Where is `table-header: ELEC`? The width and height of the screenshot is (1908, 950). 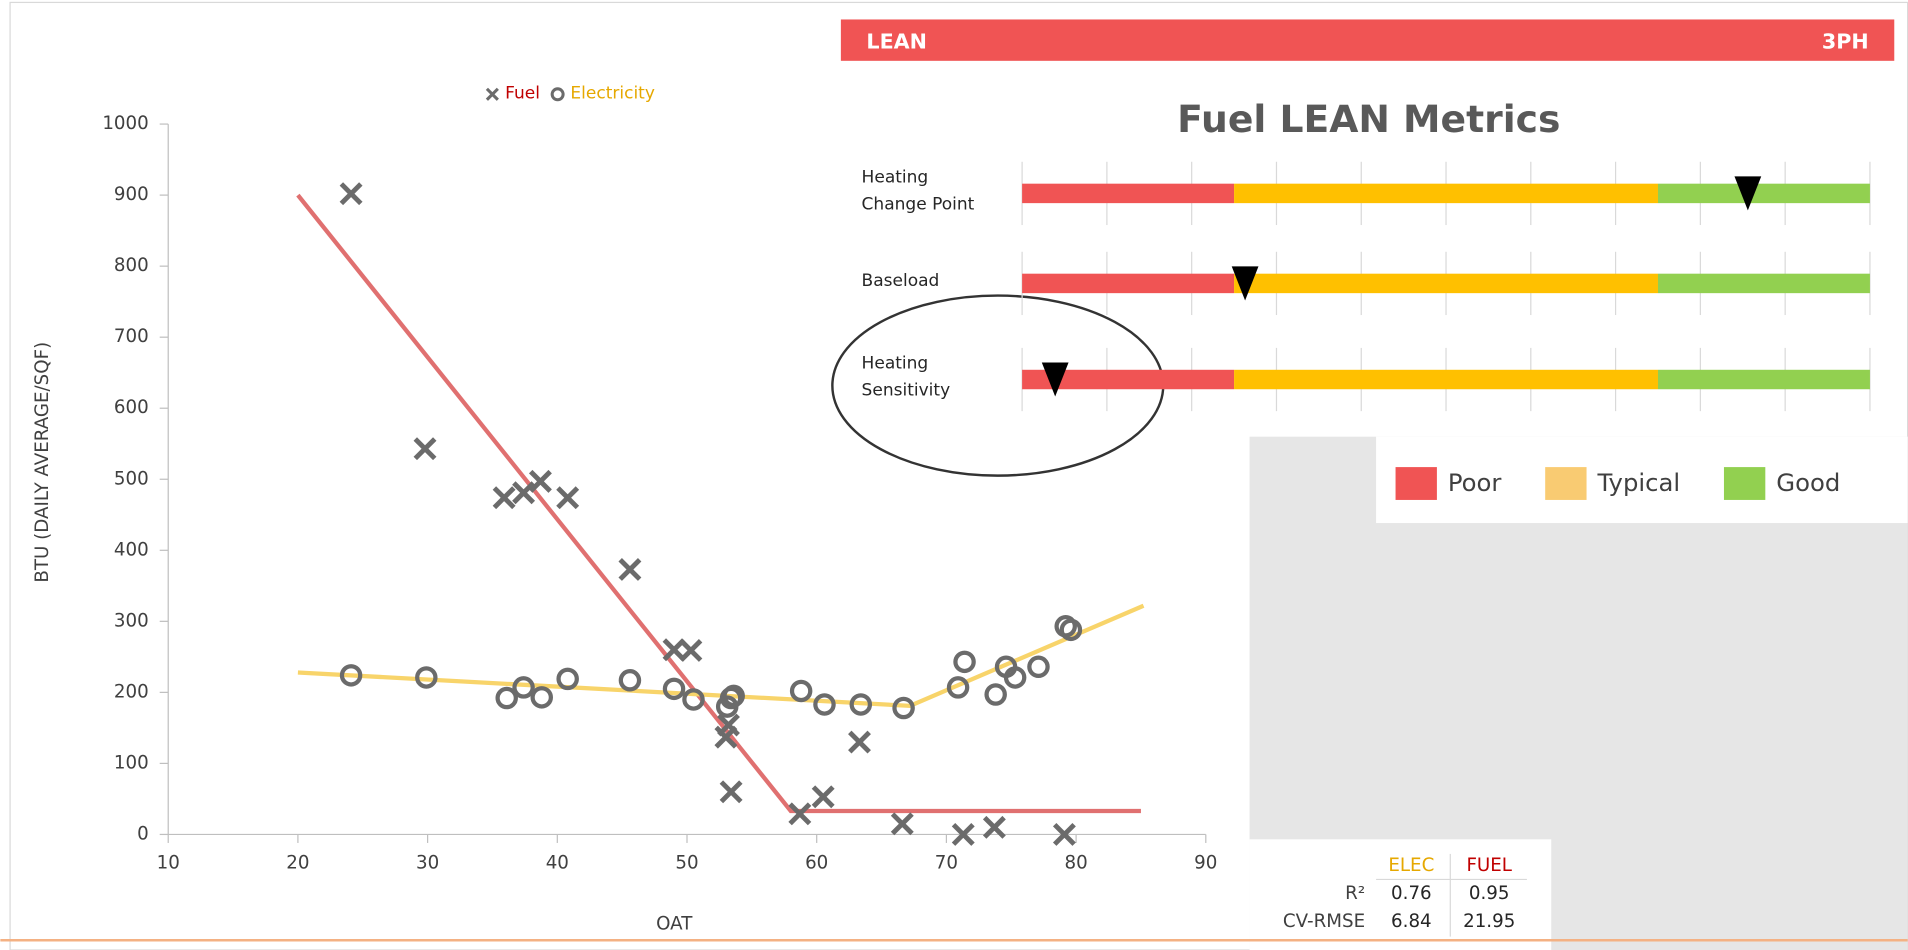
table-header: ELEC is located at coordinates (1411, 865).